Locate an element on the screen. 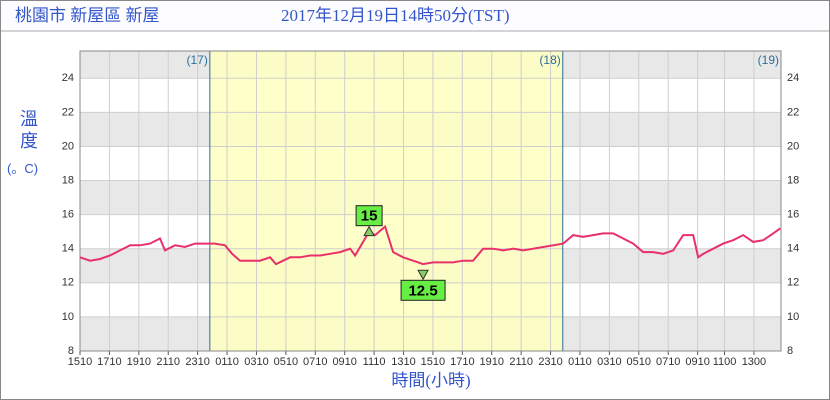 Image resolution: width=830 pixels, height=400 pixels. chart-subtitle: 2017年12月19日14時50分(TST) is located at coordinates (395, 15).